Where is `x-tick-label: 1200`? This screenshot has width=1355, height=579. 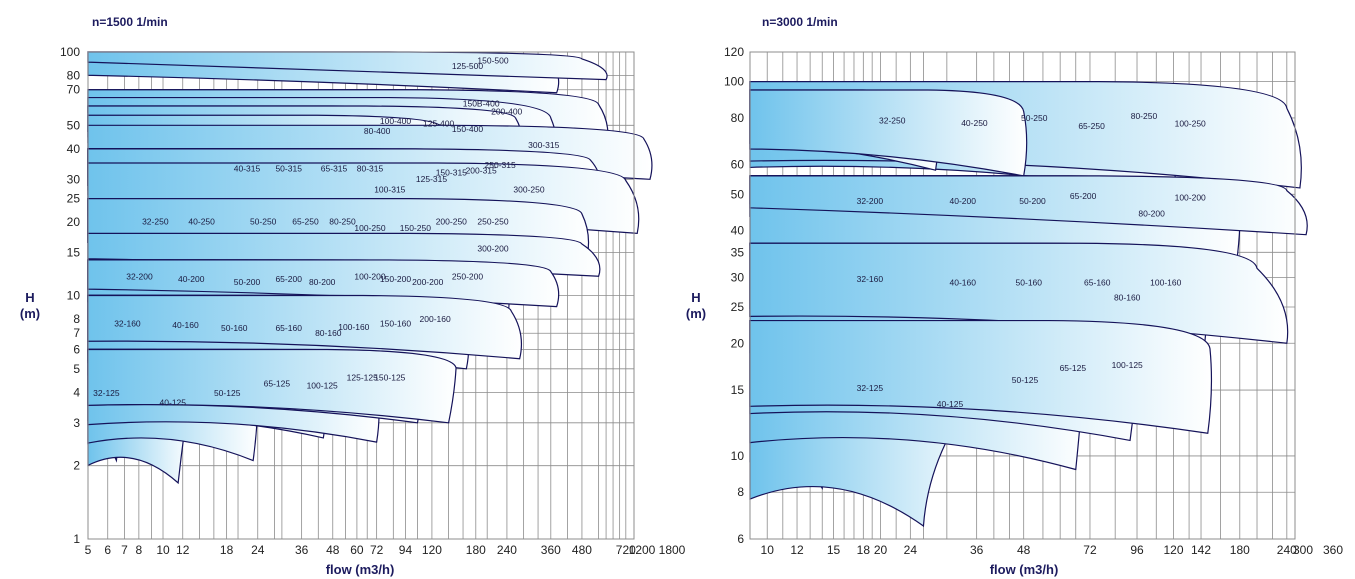 x-tick-label: 1200 is located at coordinates (642, 550).